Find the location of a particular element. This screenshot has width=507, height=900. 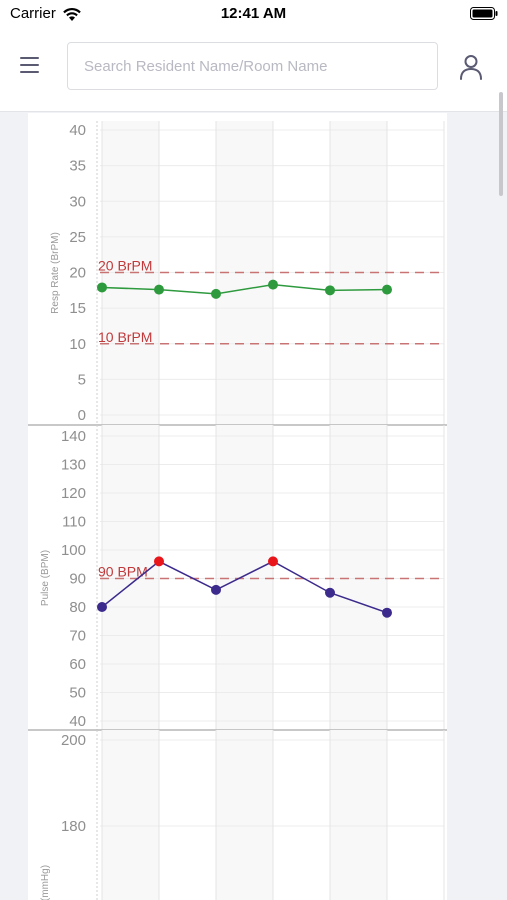

hamburger-menu-icon is located at coordinates (30, 65).